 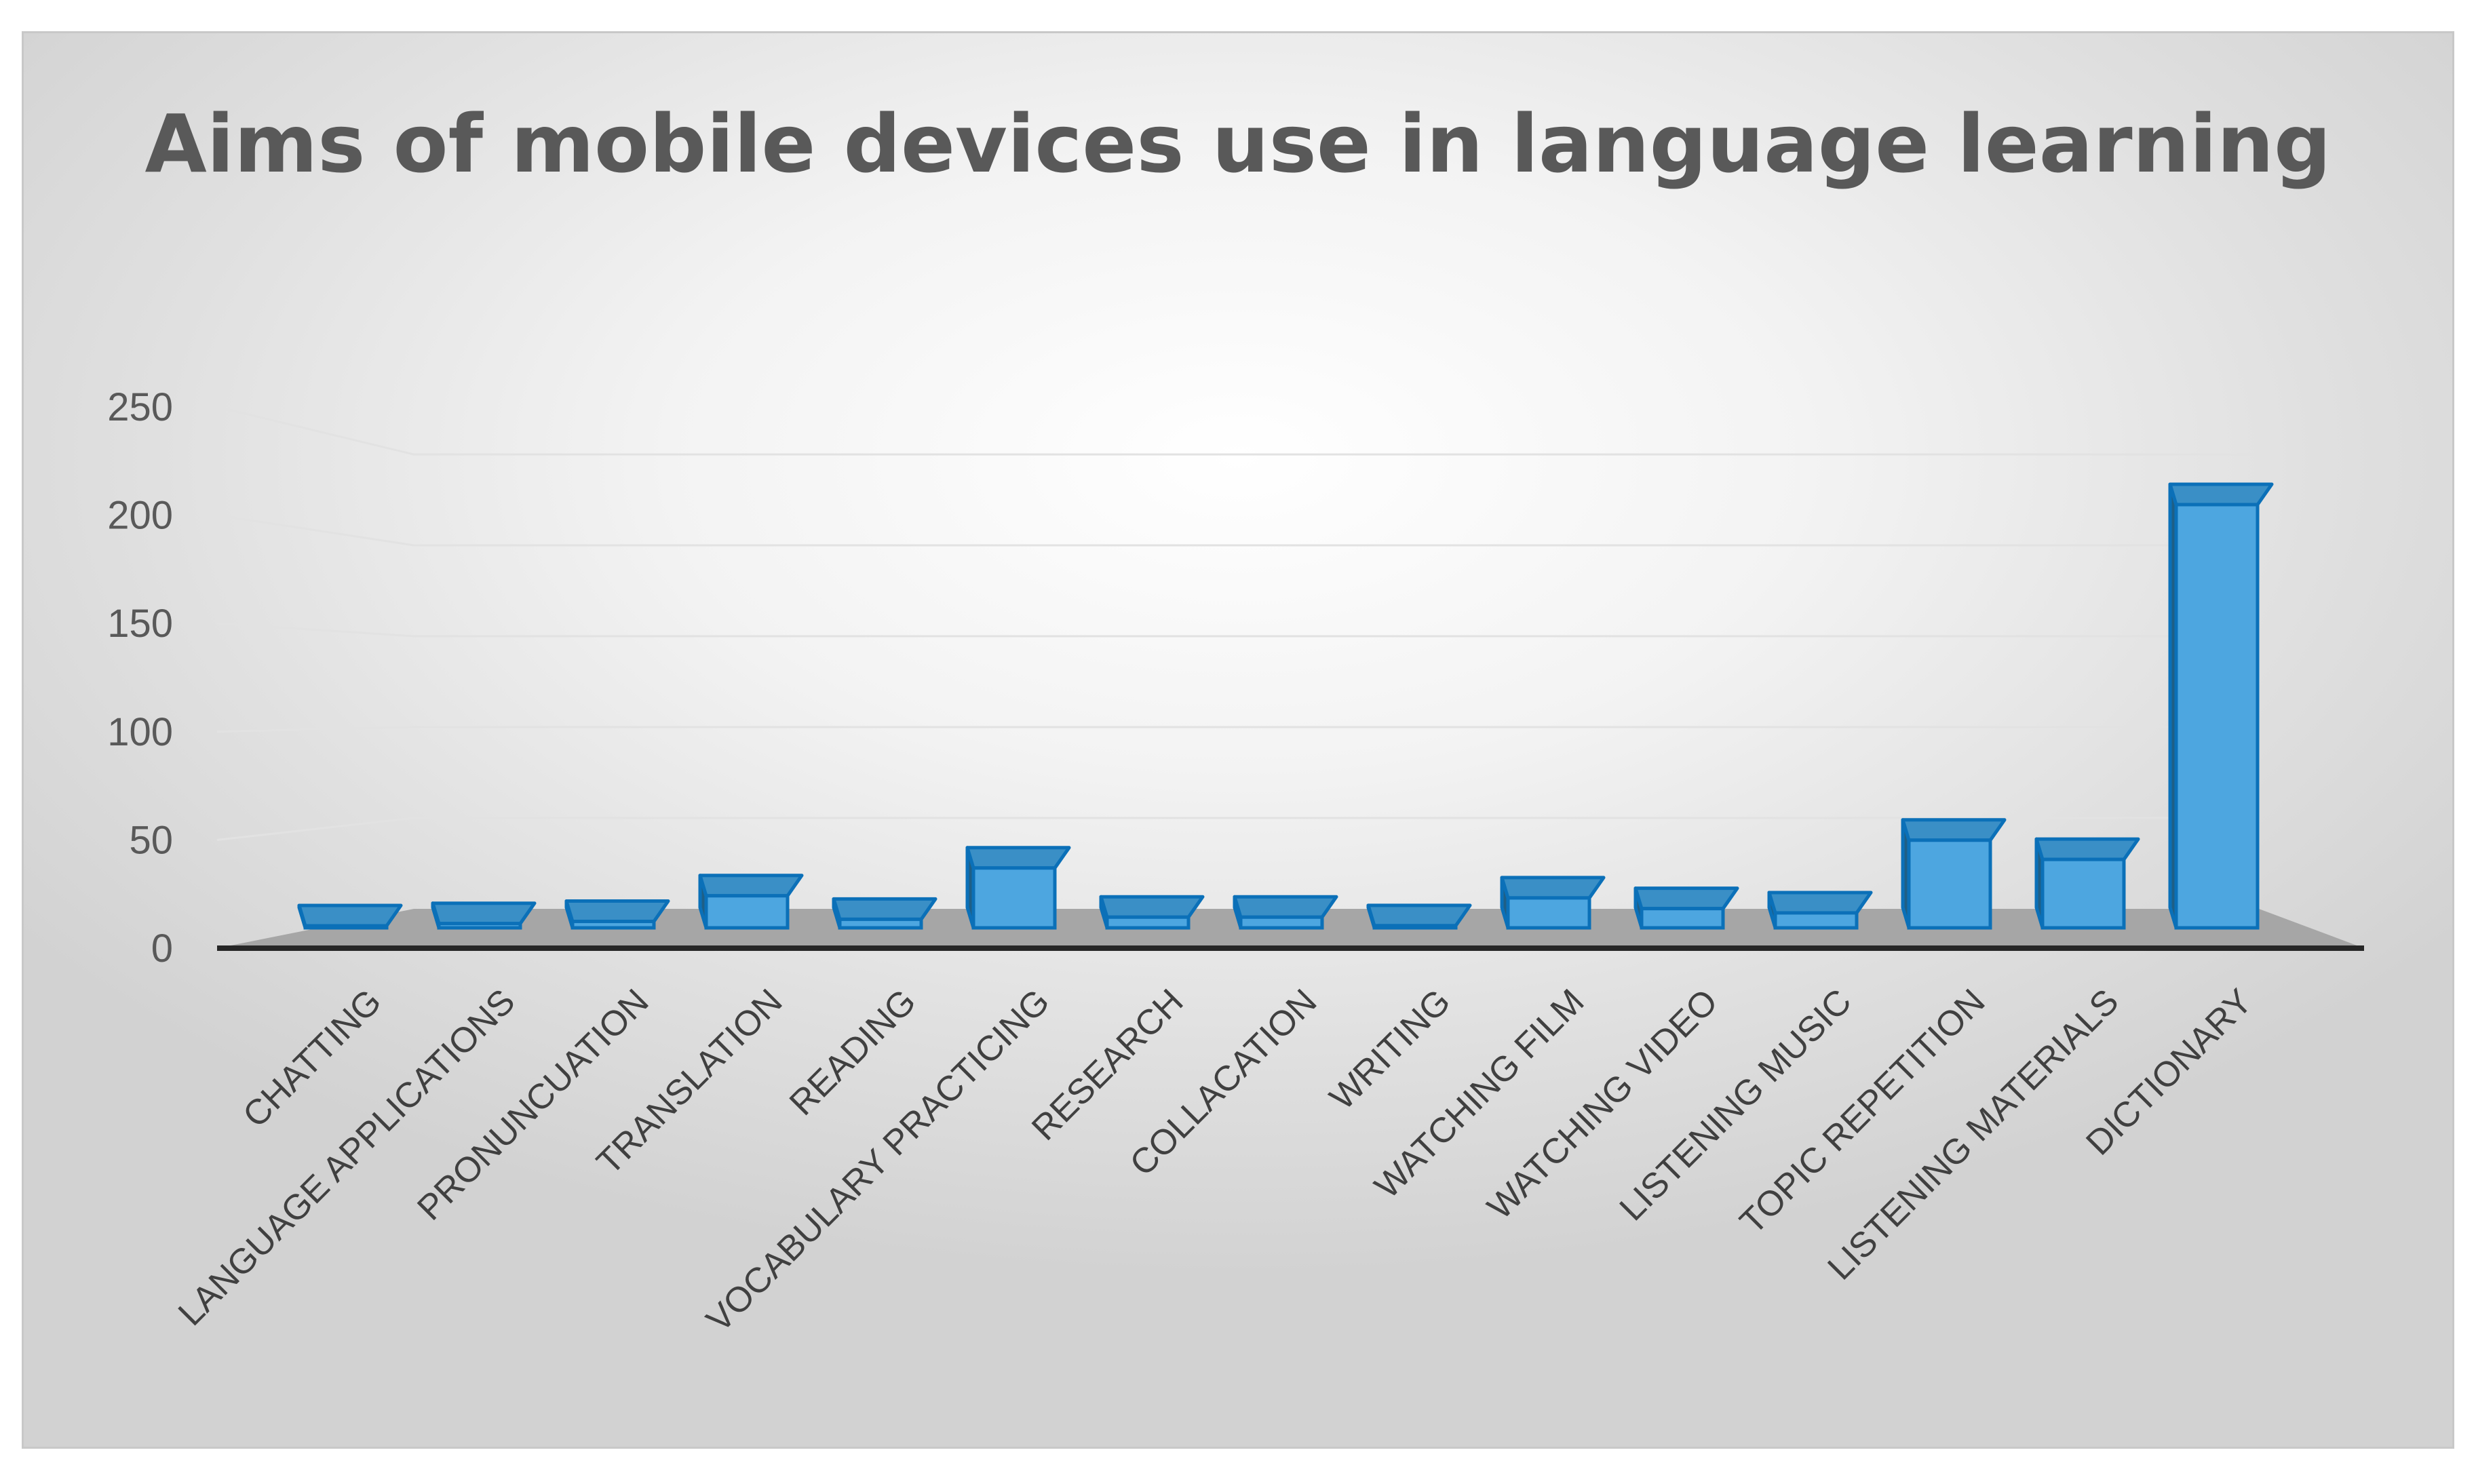 I want to click on x-tick-label: WATCHING VIDEO, so click(x=1603, y=1104).